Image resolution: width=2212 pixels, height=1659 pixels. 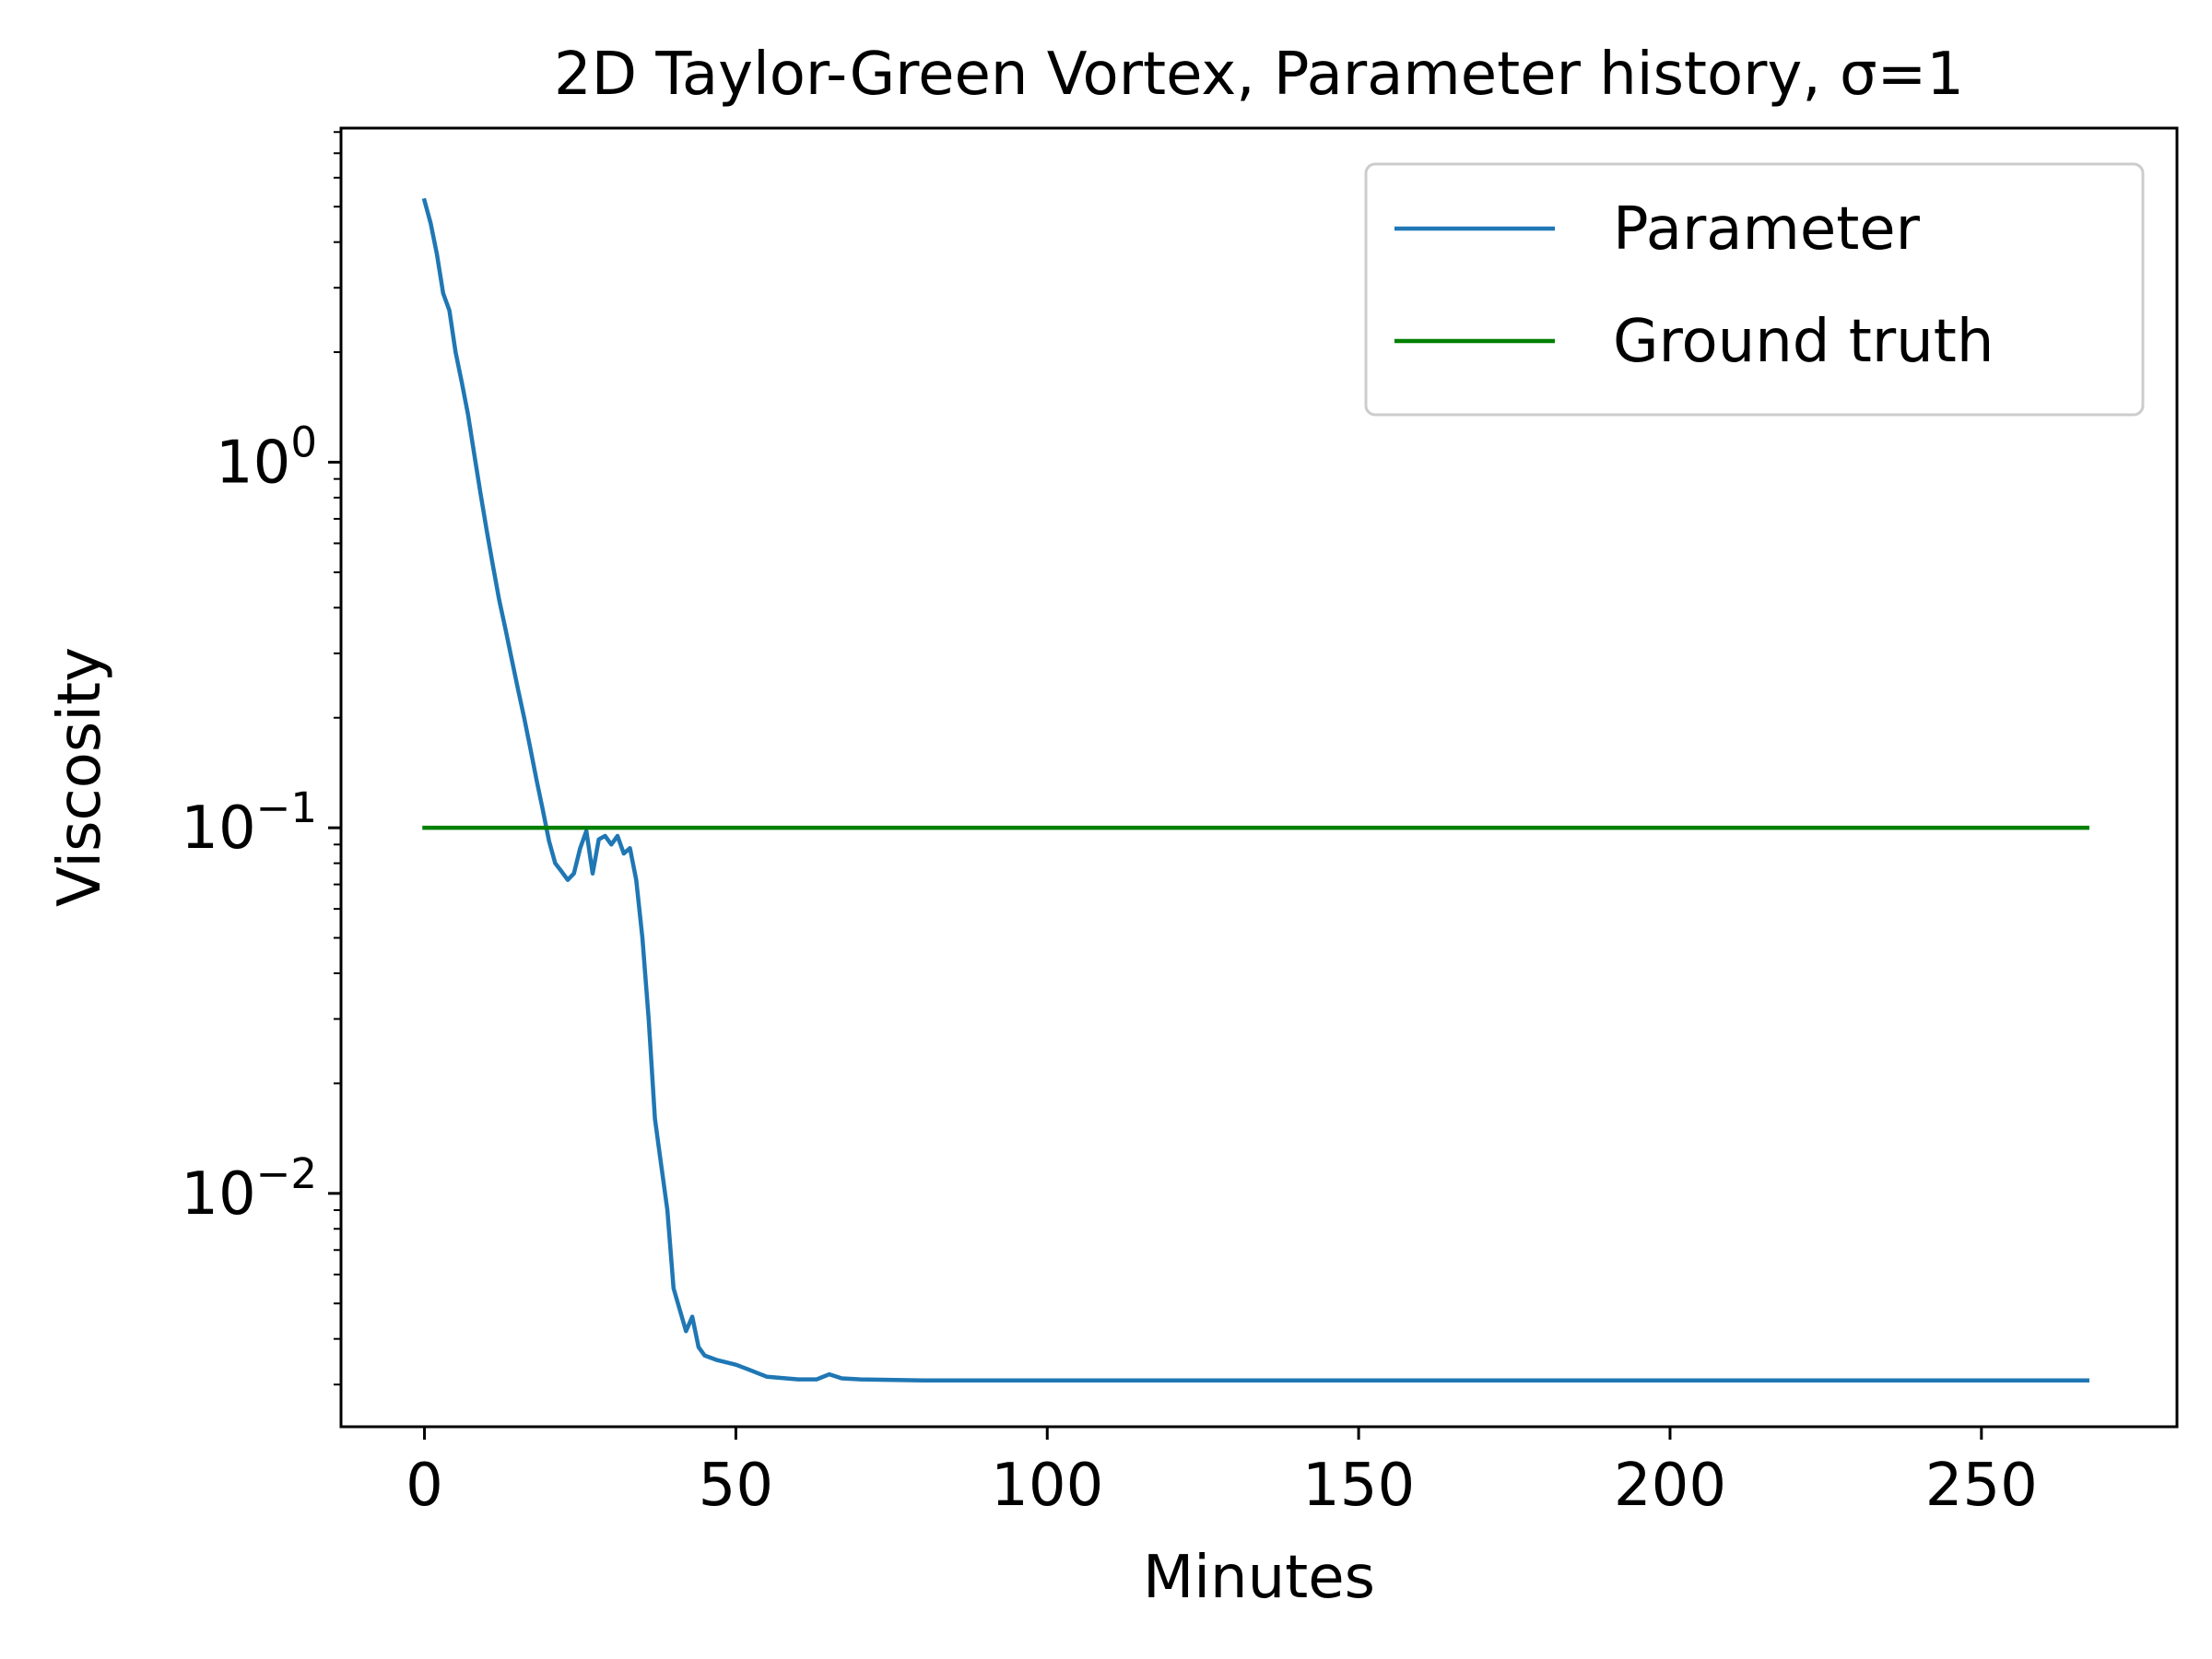 What do you see at coordinates (249, 823) in the screenshot?
I see `y-tick-label: 10⁻¹` at bounding box center [249, 823].